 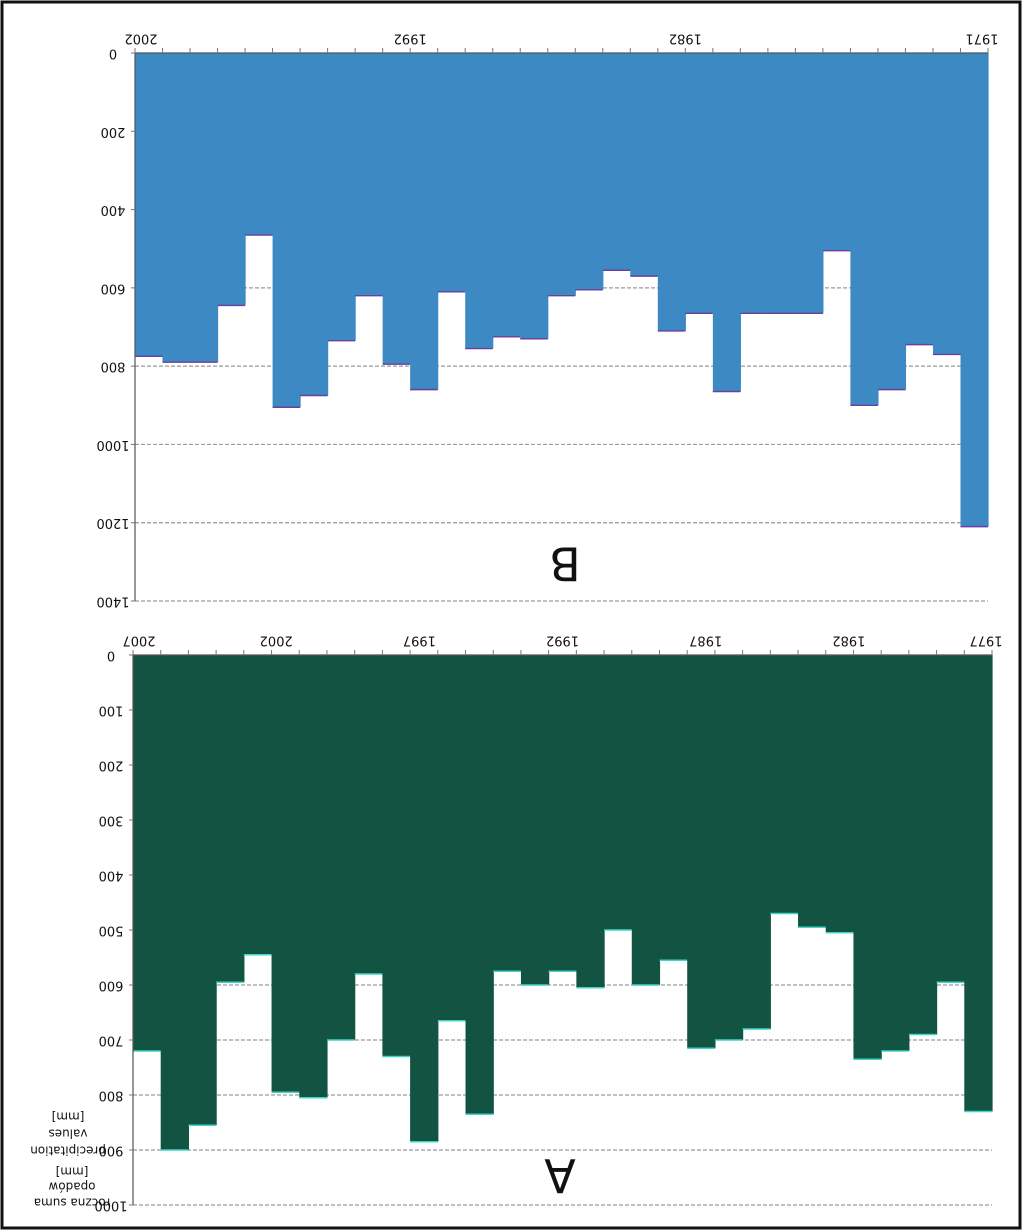 I want to click on x-tick-label-A-1977: 1977, so click(x=985, y=640).